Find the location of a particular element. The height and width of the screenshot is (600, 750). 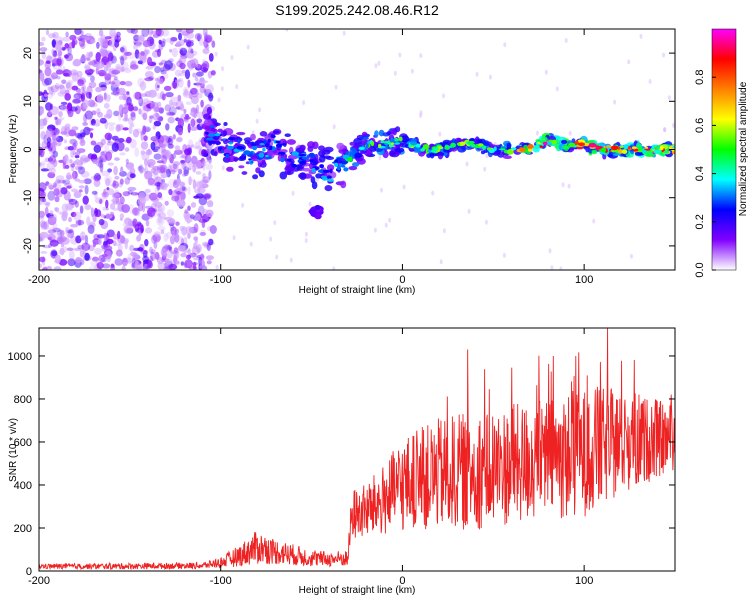

chart-title: S199.2025.242.08.46.R12 is located at coordinates (357, 10).